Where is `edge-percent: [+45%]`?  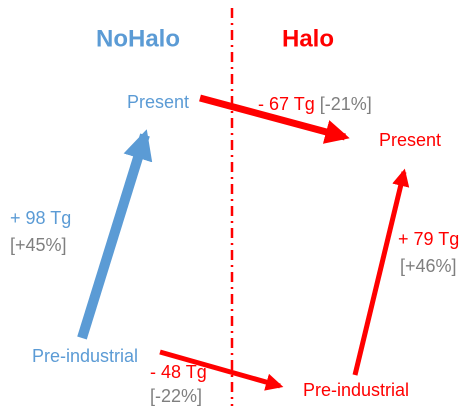 edge-percent: [+45%] is located at coordinates (38, 245).